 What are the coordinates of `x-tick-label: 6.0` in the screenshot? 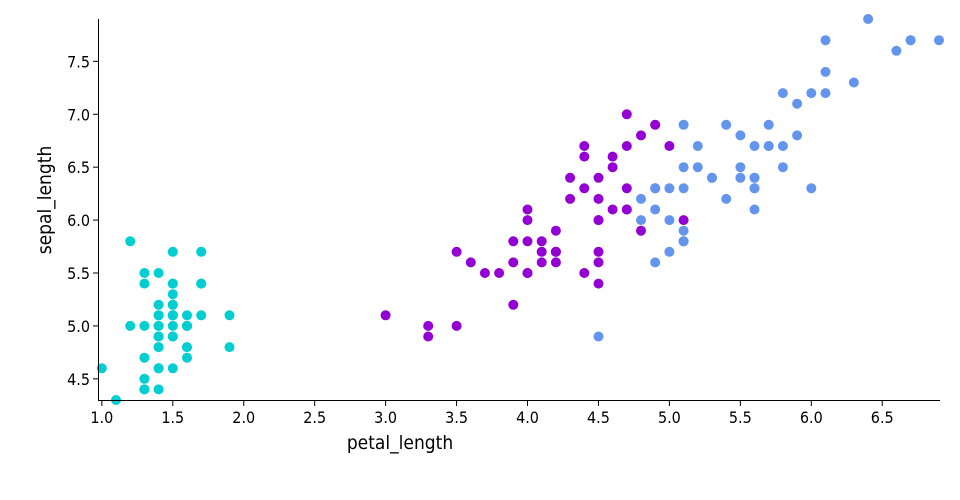 It's located at (811, 417).